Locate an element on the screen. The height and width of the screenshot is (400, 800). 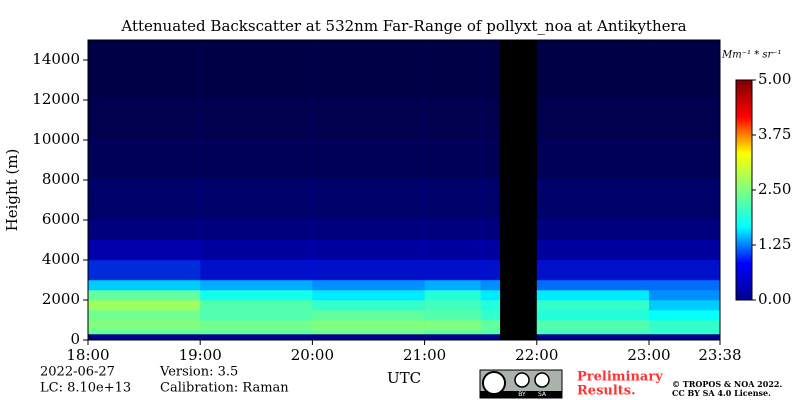
copyright: © TROPOS & NOA 2022. is located at coordinates (727, 384).